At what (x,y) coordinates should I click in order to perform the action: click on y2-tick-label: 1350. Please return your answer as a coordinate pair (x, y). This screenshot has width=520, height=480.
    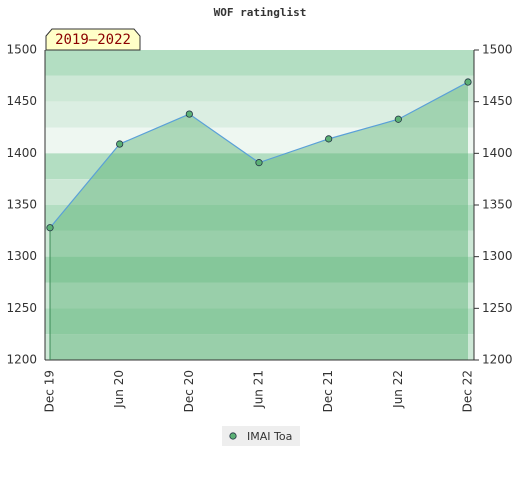
    Looking at the image, I should click on (497, 205).